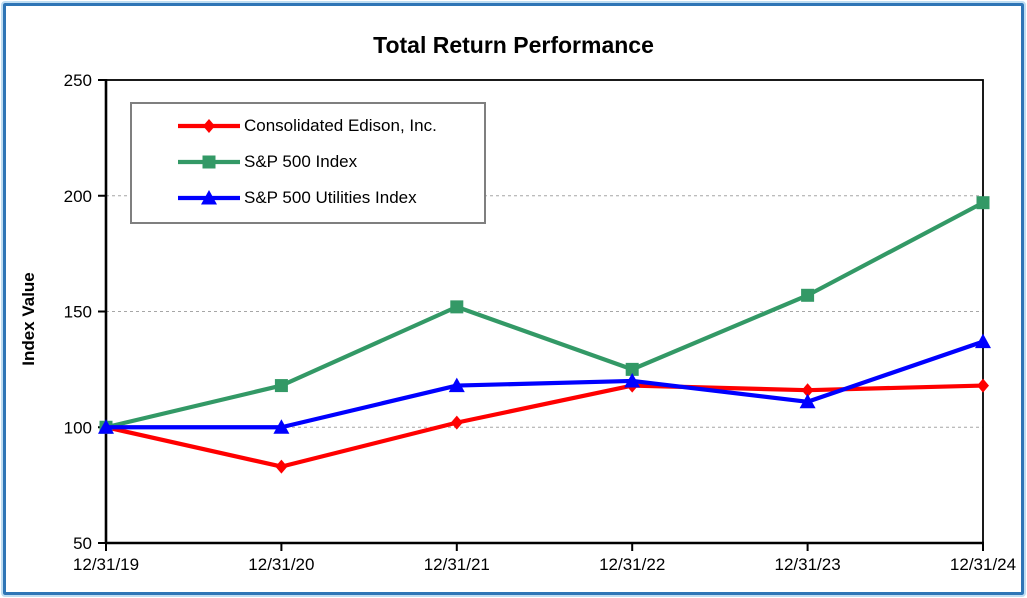 The width and height of the screenshot is (1027, 598). Describe the element at coordinates (82, 543) in the screenshot. I see `svg-text: 50` at that location.